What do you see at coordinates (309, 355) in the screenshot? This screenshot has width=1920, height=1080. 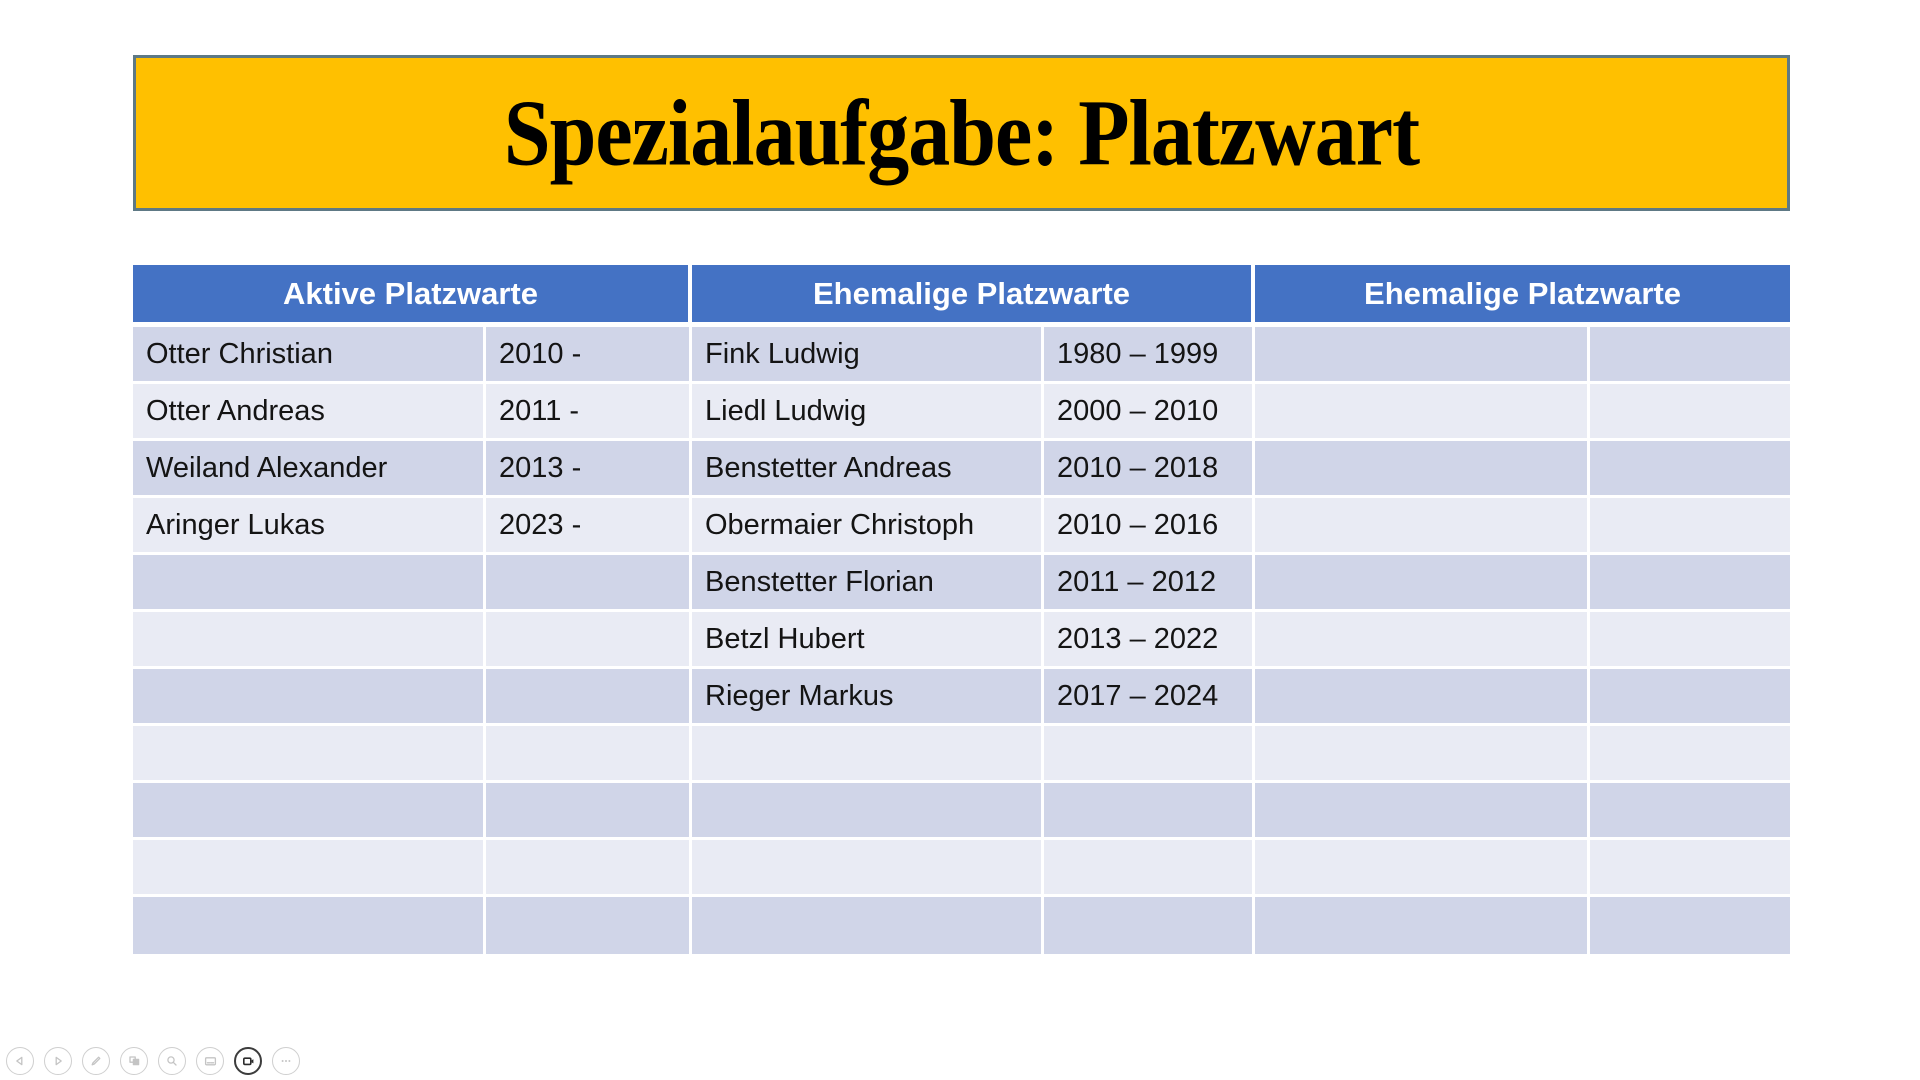 I see `table-cell: Otter Christian` at bounding box center [309, 355].